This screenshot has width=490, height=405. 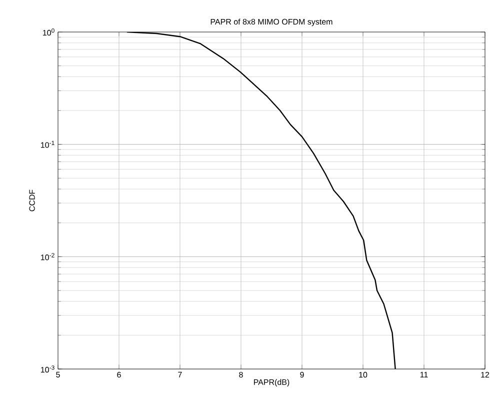 I want to click on x-tick-label: 9, so click(x=302, y=375).